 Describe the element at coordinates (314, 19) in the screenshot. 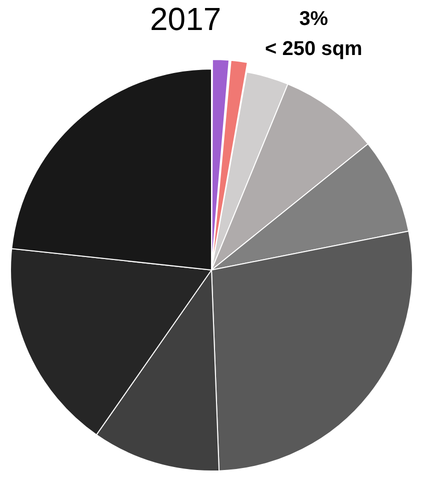

I see `text: 3%` at that location.